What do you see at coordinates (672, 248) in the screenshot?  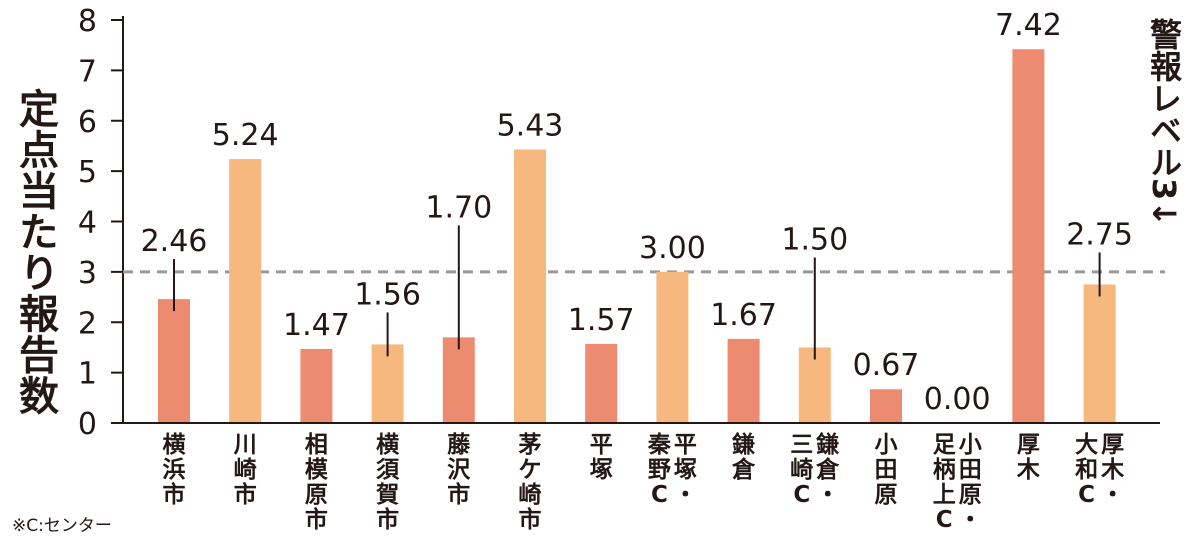 I see `value-label: 3.00` at bounding box center [672, 248].